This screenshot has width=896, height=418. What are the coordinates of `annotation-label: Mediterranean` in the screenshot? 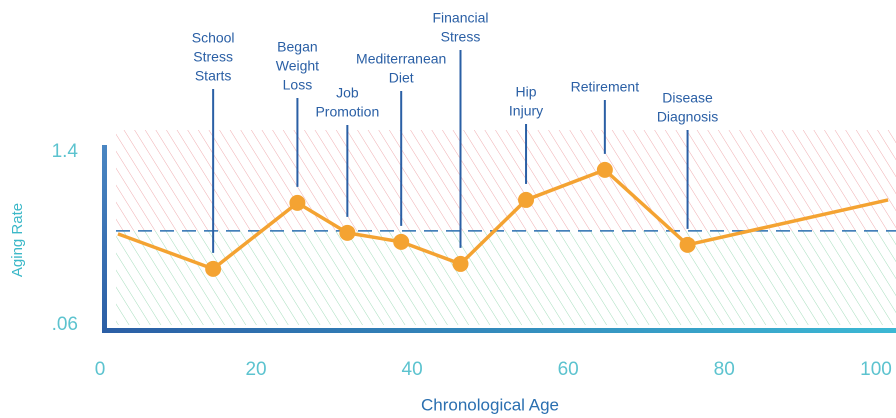 It's located at (401, 59).